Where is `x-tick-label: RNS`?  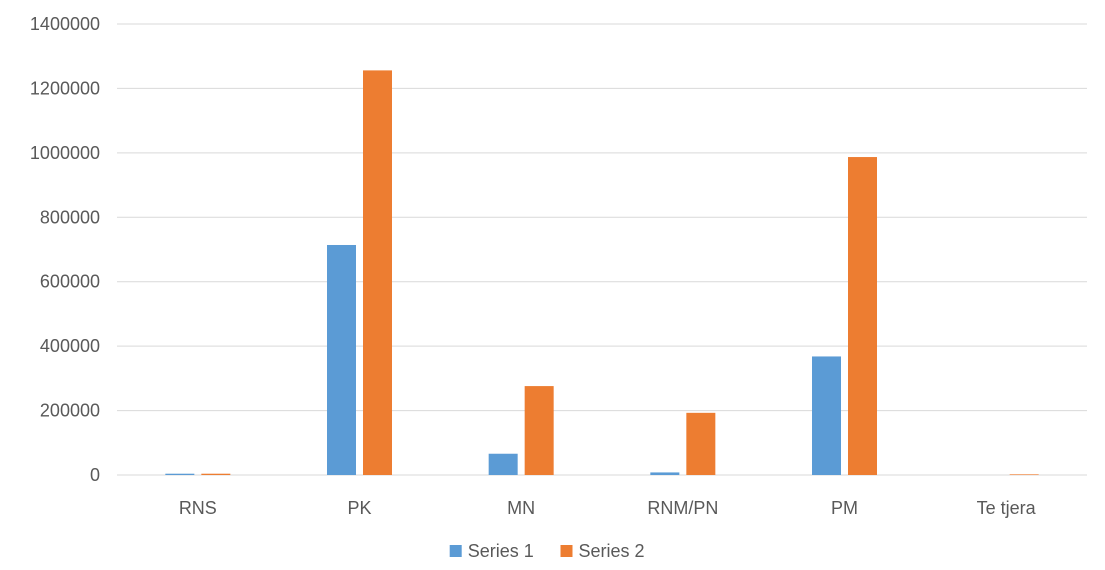
x-tick-label: RNS is located at coordinates (198, 508).